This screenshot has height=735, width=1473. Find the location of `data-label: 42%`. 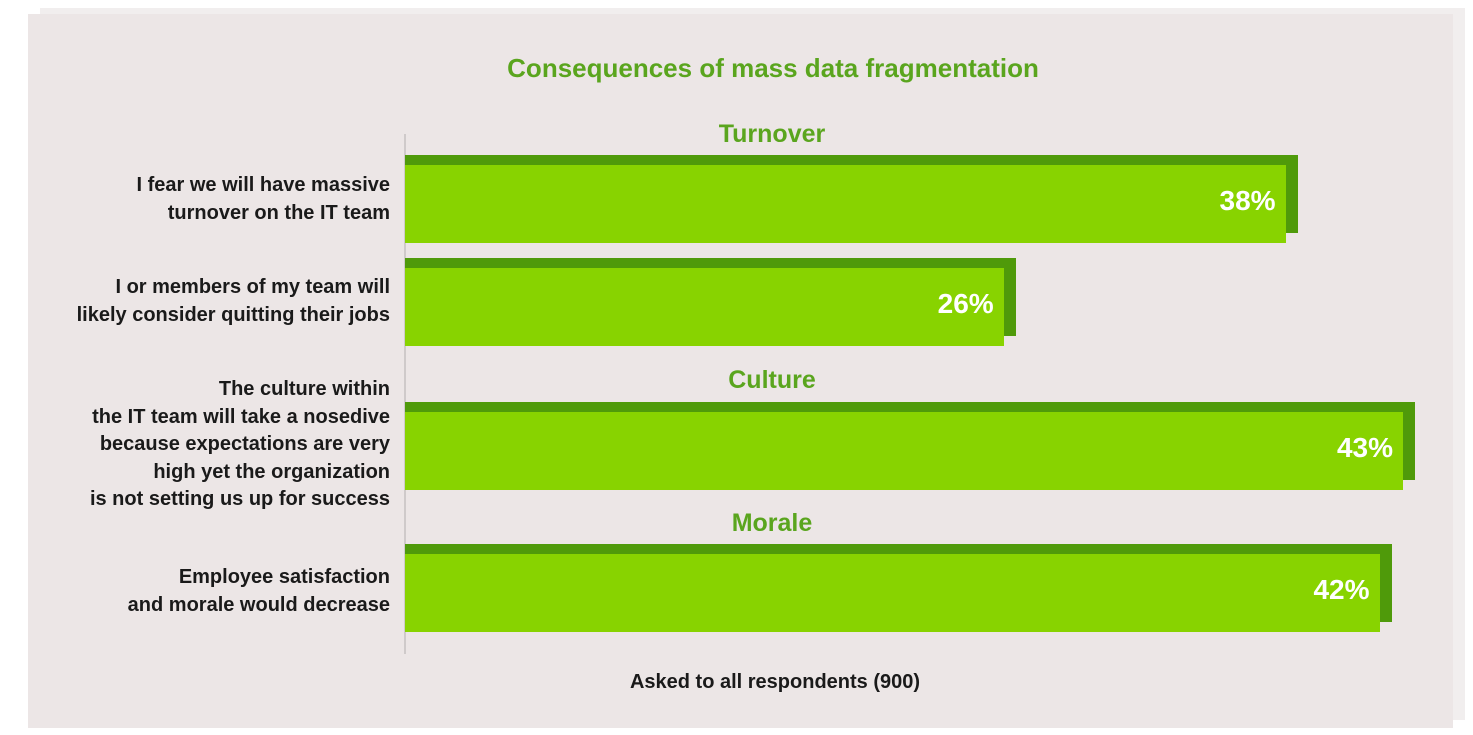

data-label: 42% is located at coordinates (1341, 589).